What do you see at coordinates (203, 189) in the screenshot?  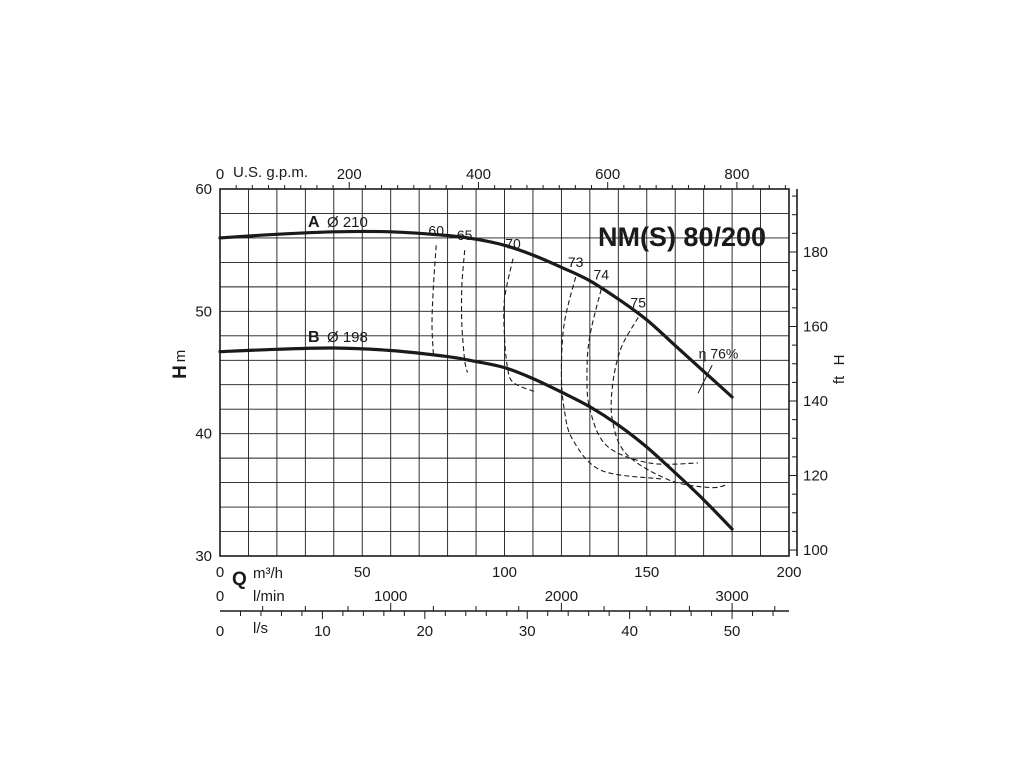 I see `y-left-tick-label: 60` at bounding box center [203, 189].